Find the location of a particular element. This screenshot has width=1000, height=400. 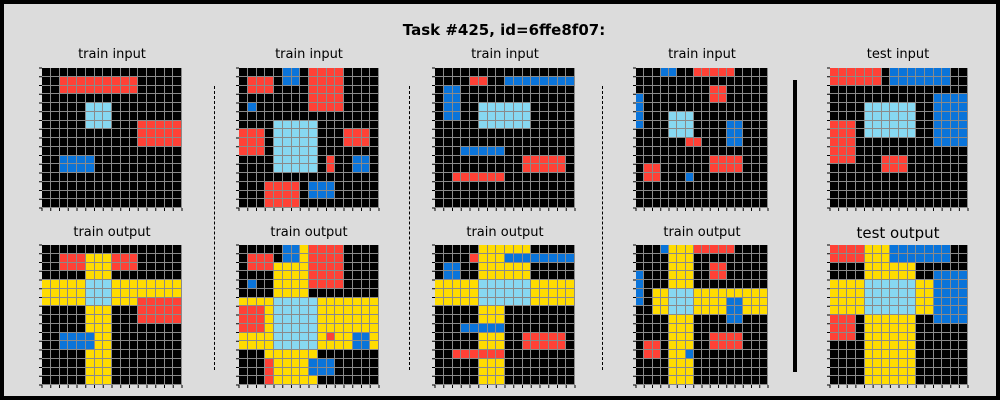

panel-label: test input is located at coordinates (898, 54).